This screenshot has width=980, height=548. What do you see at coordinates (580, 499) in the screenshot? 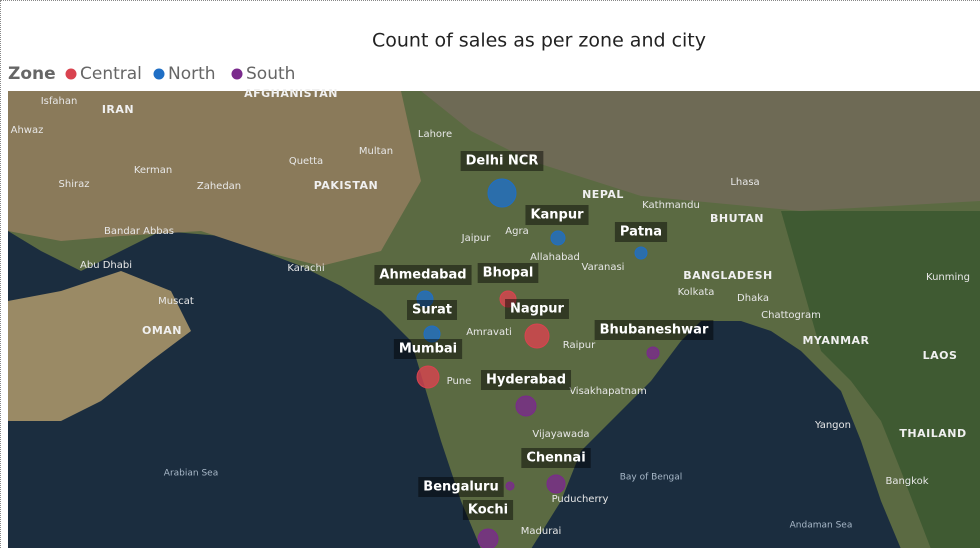
I see `map-label: Puducherry` at bounding box center [580, 499].